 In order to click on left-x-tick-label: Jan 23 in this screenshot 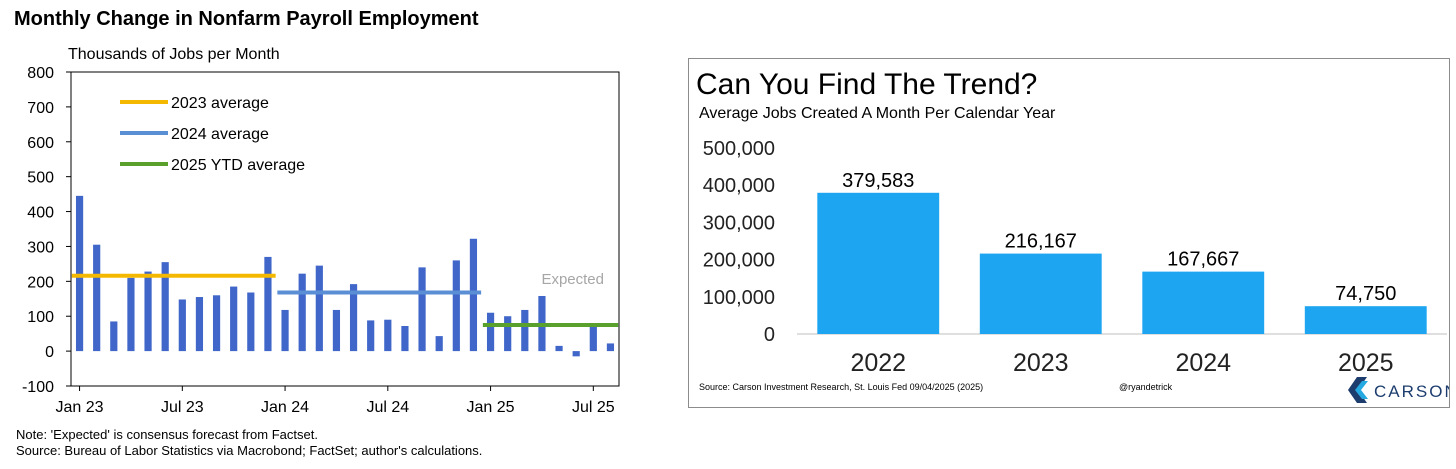, I will do `click(80, 407)`.